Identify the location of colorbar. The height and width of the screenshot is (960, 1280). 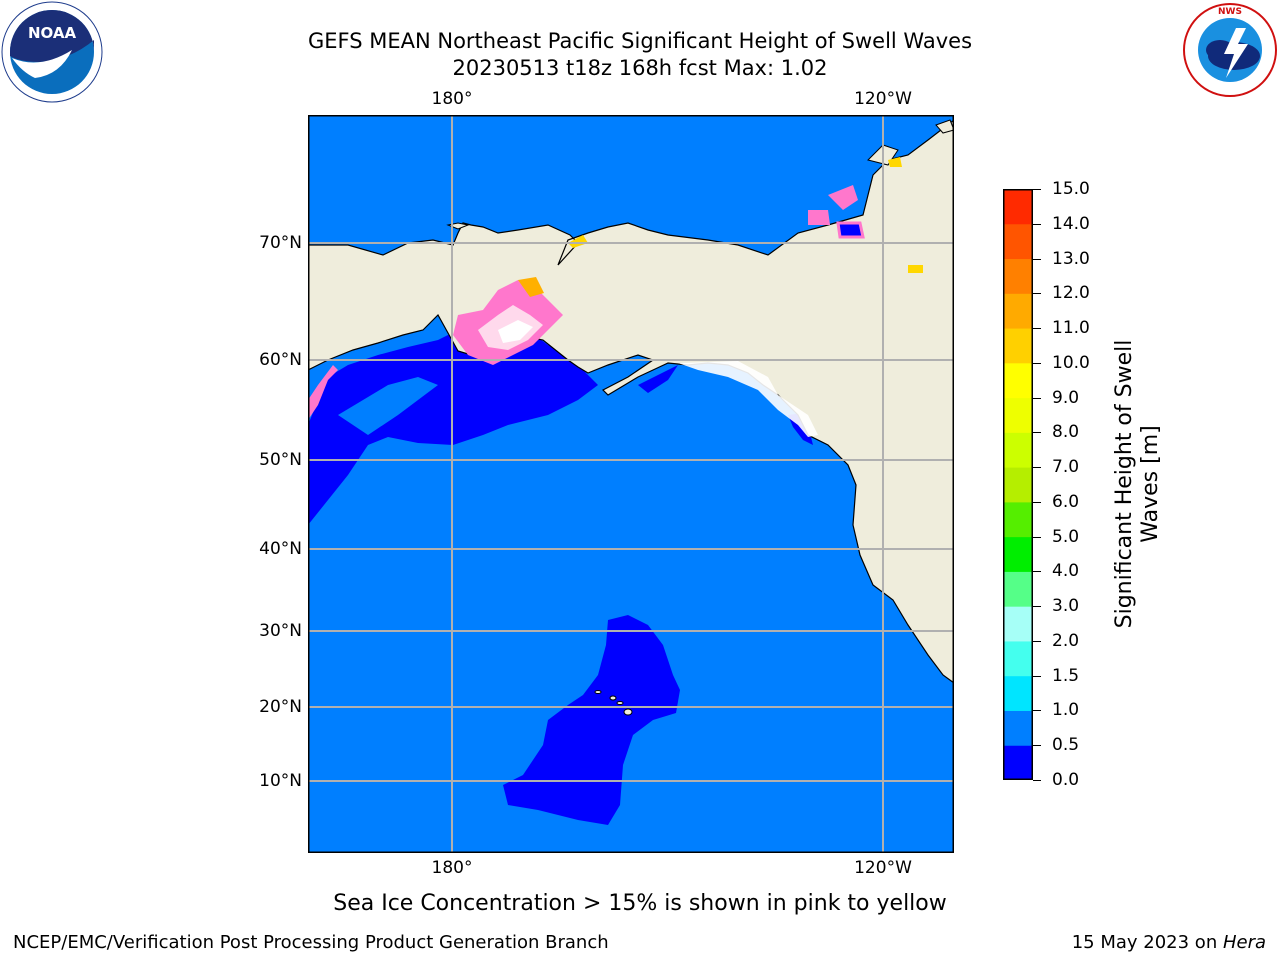
(1018, 485).